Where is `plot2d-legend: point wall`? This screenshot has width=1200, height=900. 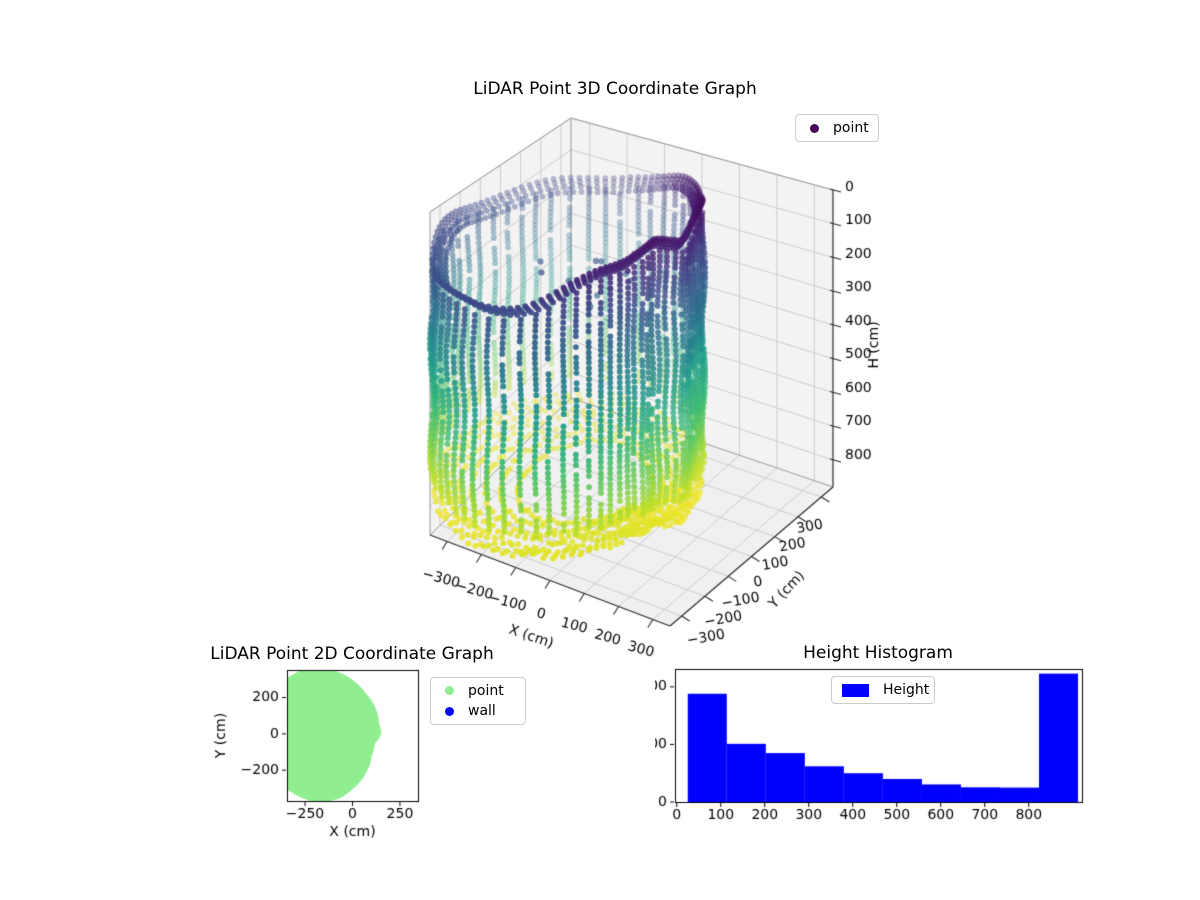 plot2d-legend: point wall is located at coordinates (478, 701).